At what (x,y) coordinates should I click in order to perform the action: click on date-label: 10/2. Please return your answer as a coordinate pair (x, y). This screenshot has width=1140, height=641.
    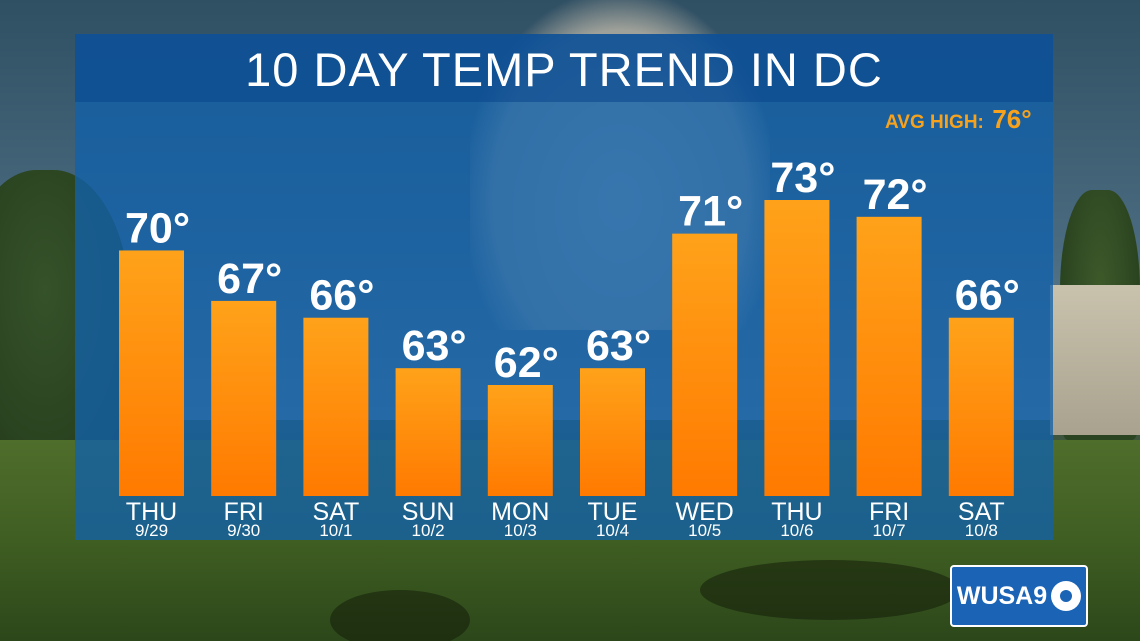
    Looking at the image, I should click on (428, 530).